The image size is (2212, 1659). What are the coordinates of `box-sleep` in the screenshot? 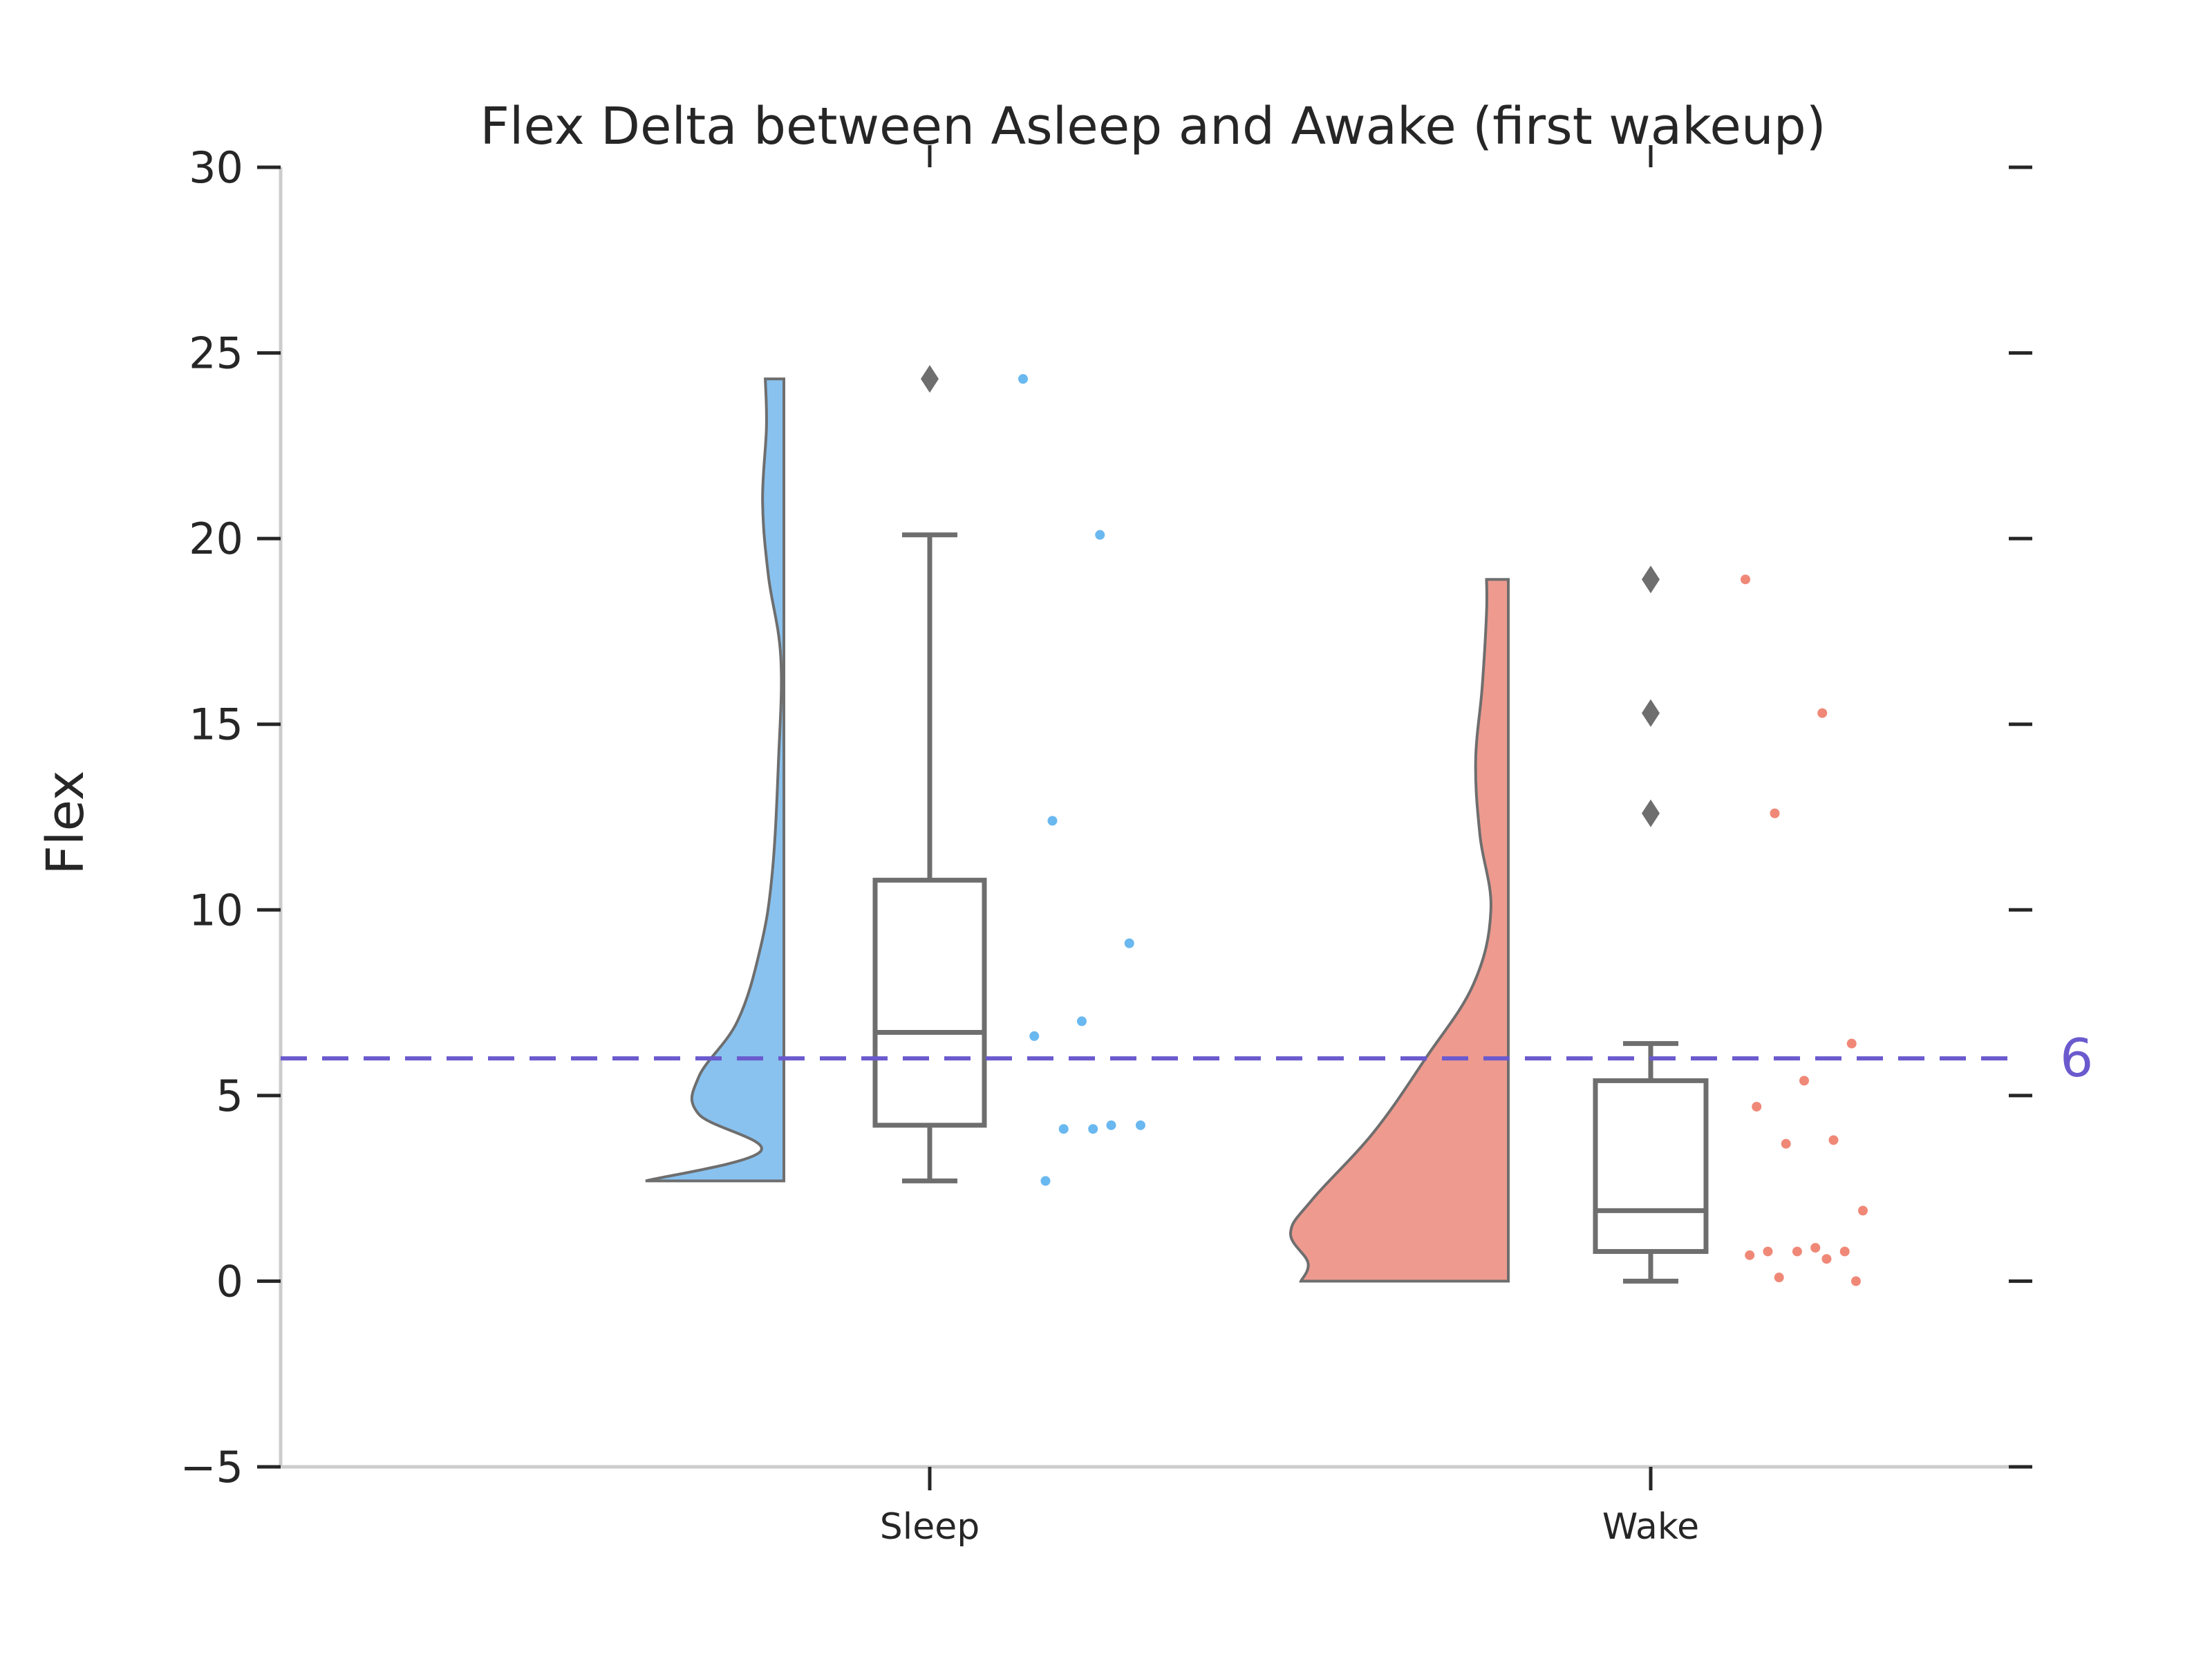 It's located at (929, 1002).